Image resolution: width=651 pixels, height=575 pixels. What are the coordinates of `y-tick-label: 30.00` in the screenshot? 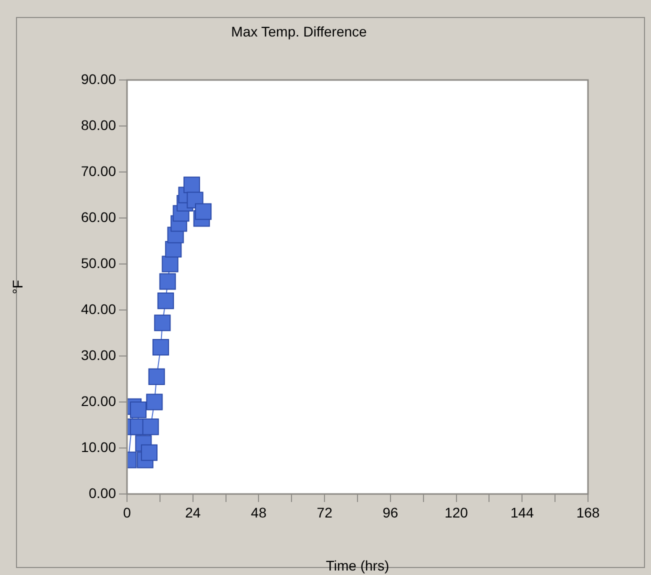 It's located at (98, 354).